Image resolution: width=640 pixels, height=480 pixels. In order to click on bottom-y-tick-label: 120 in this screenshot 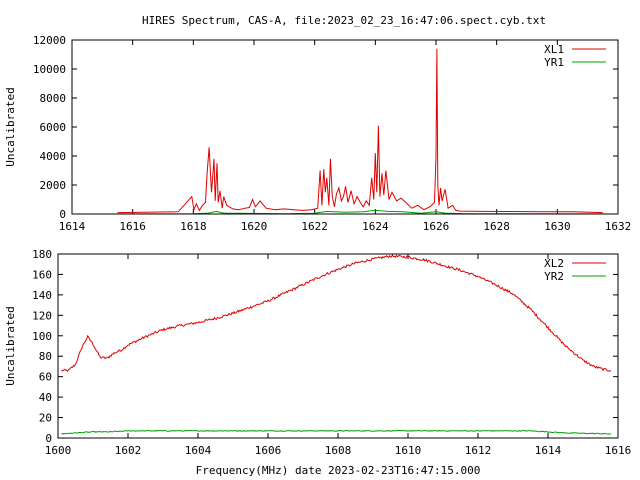, I will do `click(42, 315)`.